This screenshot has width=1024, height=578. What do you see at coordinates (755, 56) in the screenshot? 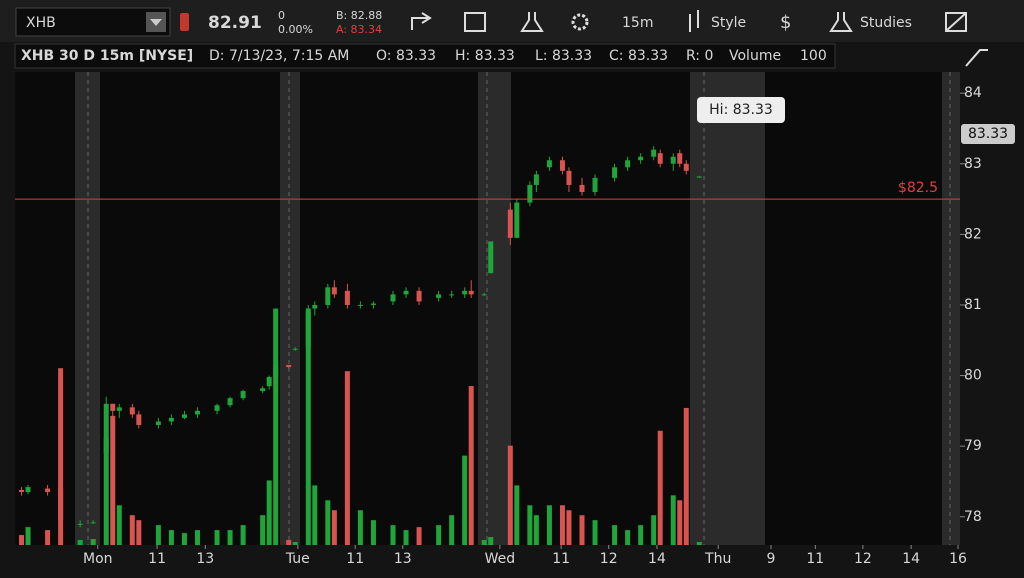
I see `info-volume-label: Volume` at bounding box center [755, 56].